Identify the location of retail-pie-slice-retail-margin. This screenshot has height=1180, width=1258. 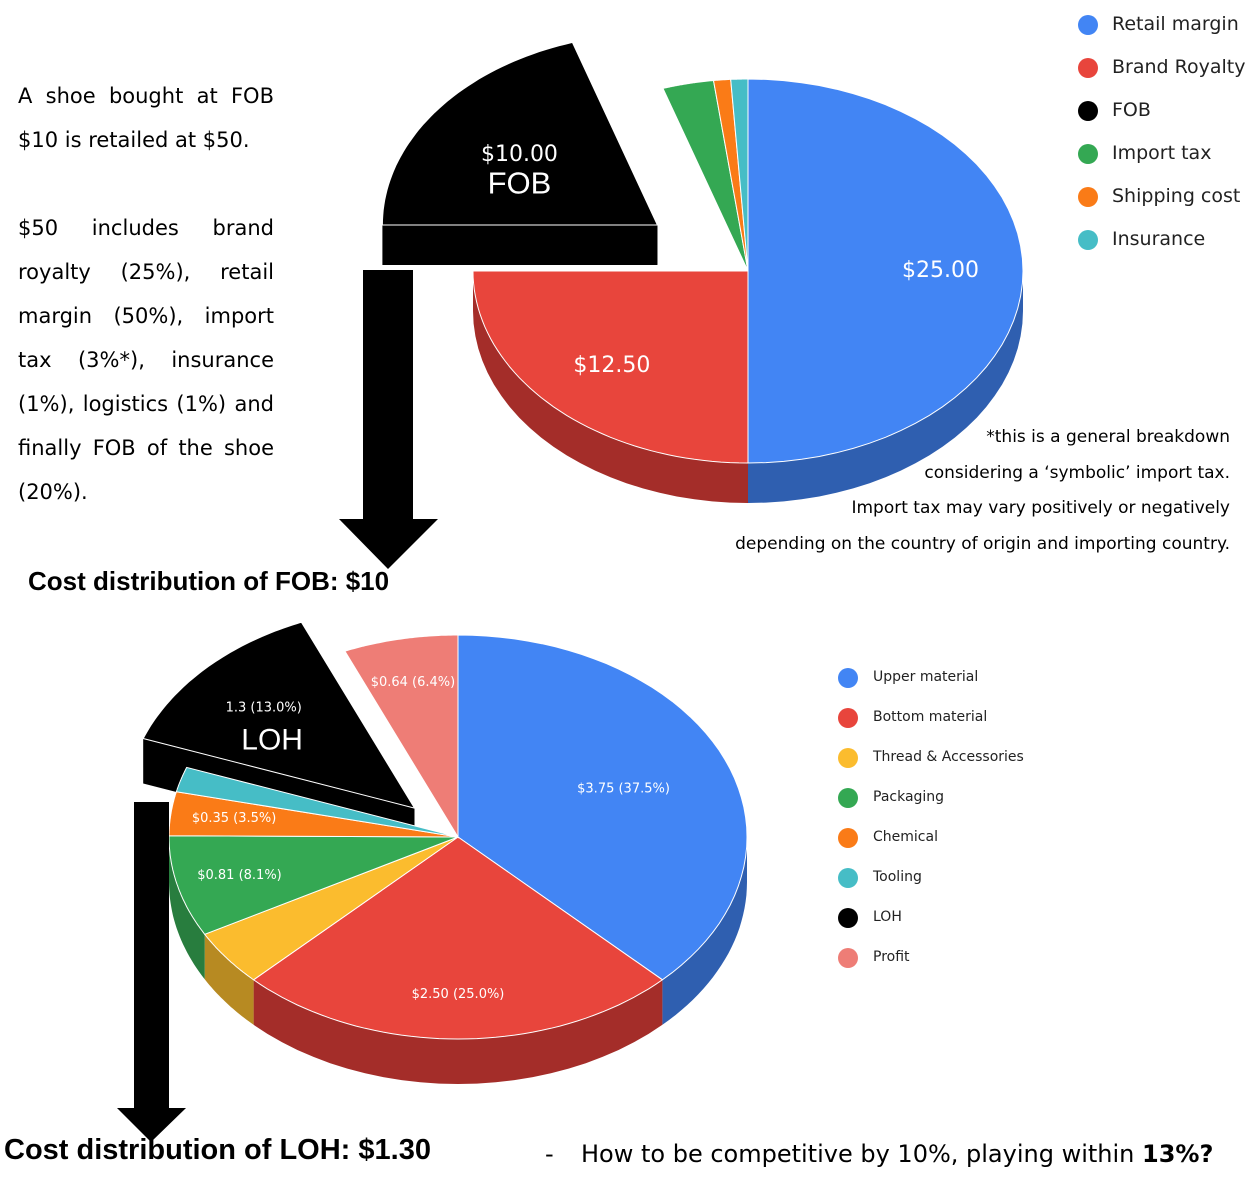
(885, 271).